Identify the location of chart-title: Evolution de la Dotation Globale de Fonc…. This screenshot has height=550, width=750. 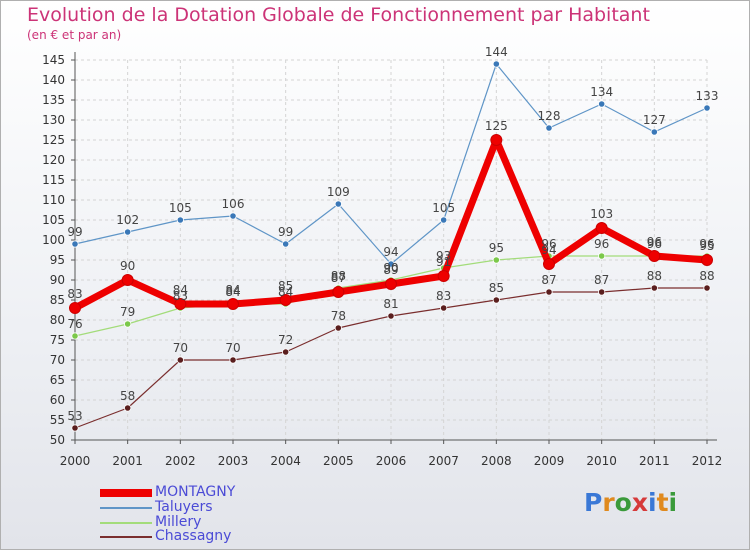
(338, 15).